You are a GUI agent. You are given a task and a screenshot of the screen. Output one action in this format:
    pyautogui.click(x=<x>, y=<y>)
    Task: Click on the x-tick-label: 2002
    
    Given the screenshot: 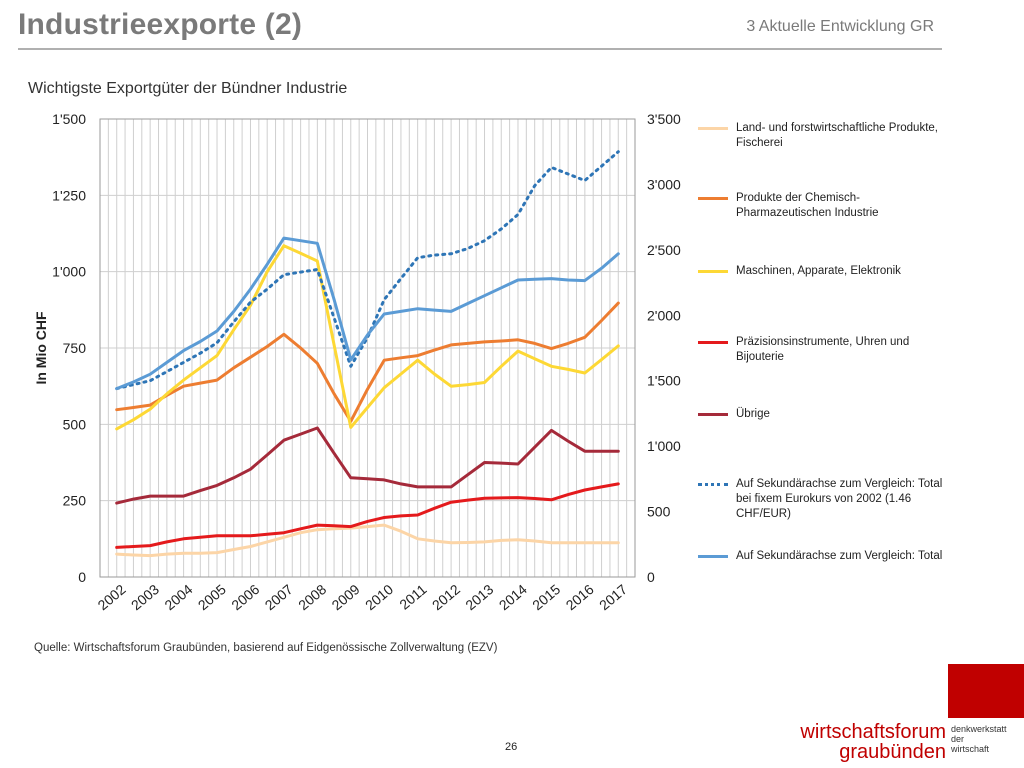 What is the action you would take?
    pyautogui.click(x=111, y=597)
    